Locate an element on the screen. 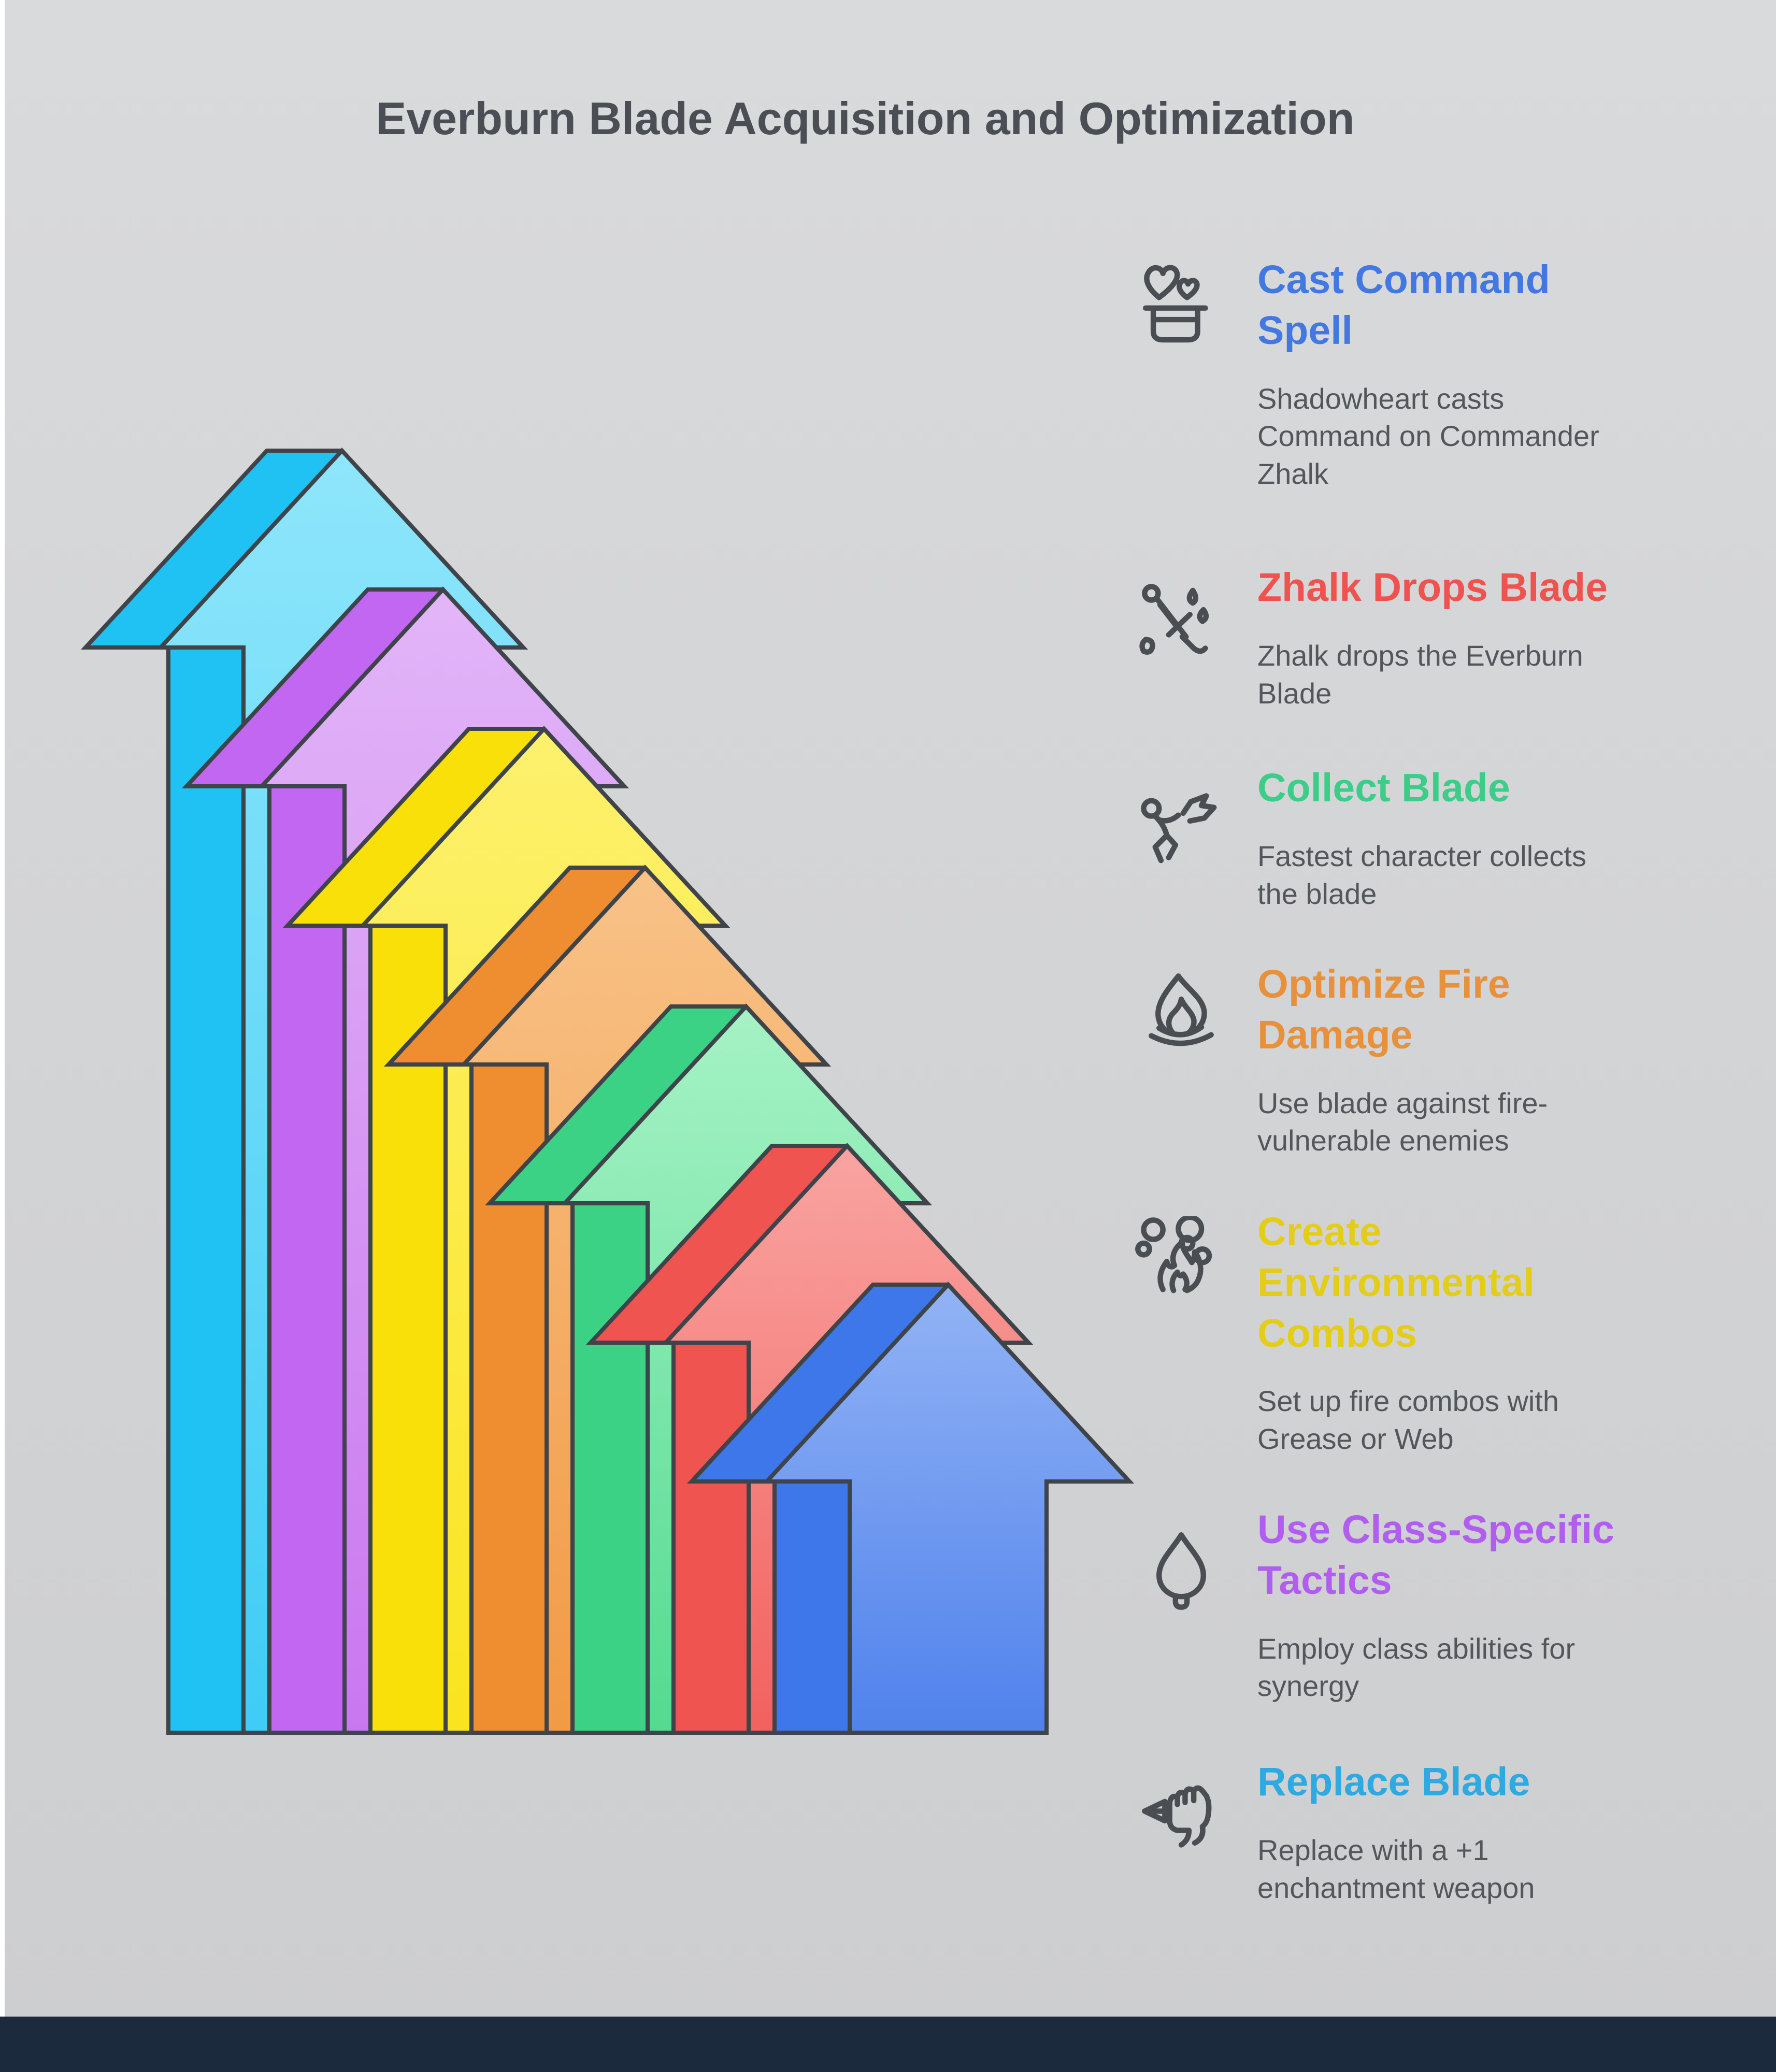 Image resolution: width=1776 pixels, height=2072 pixels. step-title: Create Environmental Combos is located at coordinates (1396, 1283).